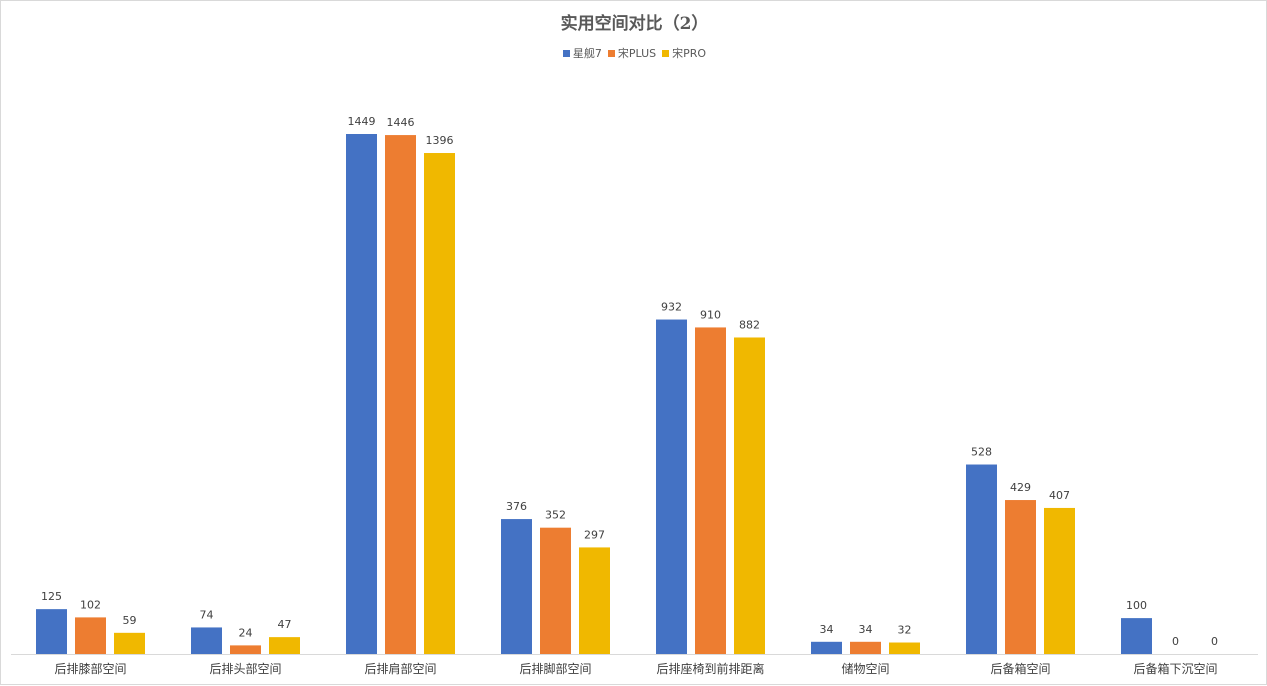 The height and width of the screenshot is (686, 1267). I want to click on legend: 星舰7 宋PLUS 宋PRO, so click(634, 53).